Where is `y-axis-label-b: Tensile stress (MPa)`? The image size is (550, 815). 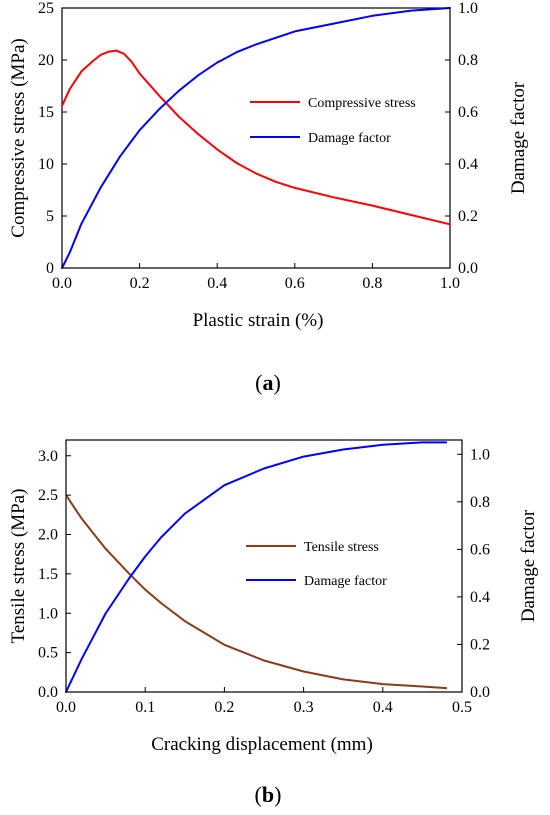 y-axis-label-b: Tensile stress (MPa) is located at coordinates (18, 566).